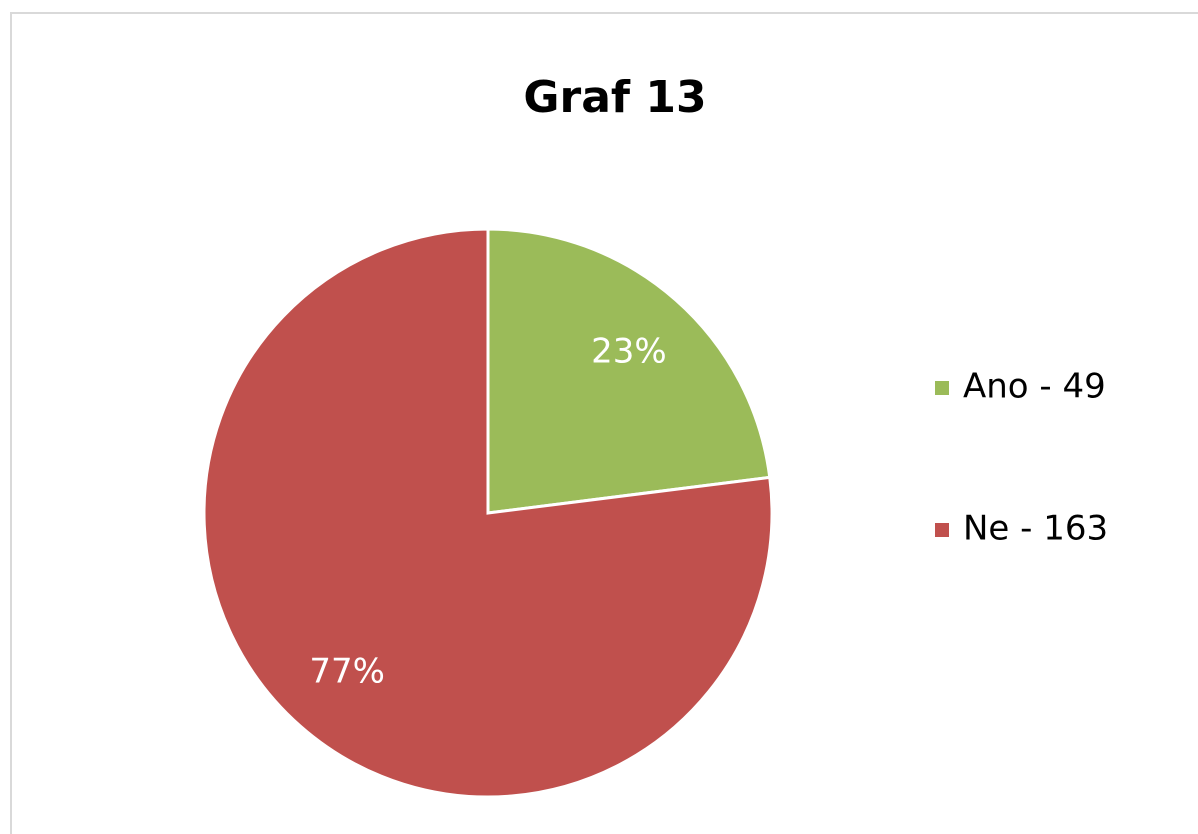 The image size is (1198, 834). I want to click on data-label: 23%, so click(629, 352).